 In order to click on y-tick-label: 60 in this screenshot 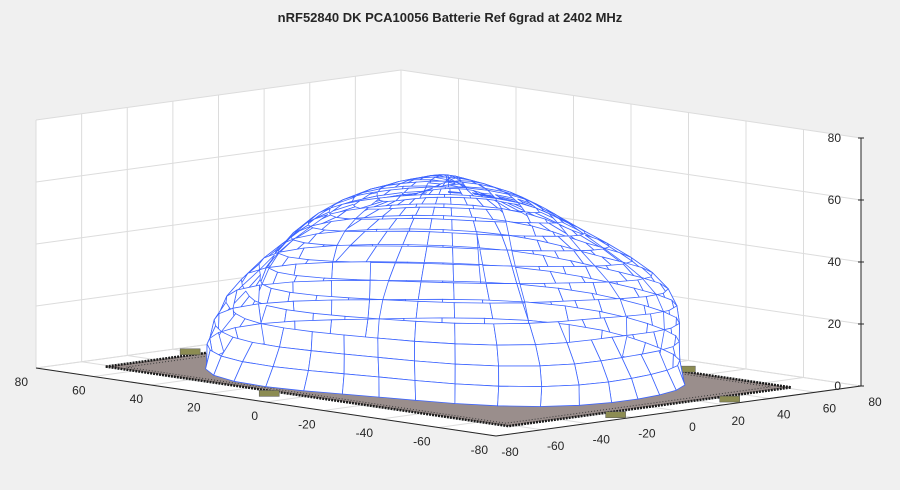, I will do `click(830, 408)`.